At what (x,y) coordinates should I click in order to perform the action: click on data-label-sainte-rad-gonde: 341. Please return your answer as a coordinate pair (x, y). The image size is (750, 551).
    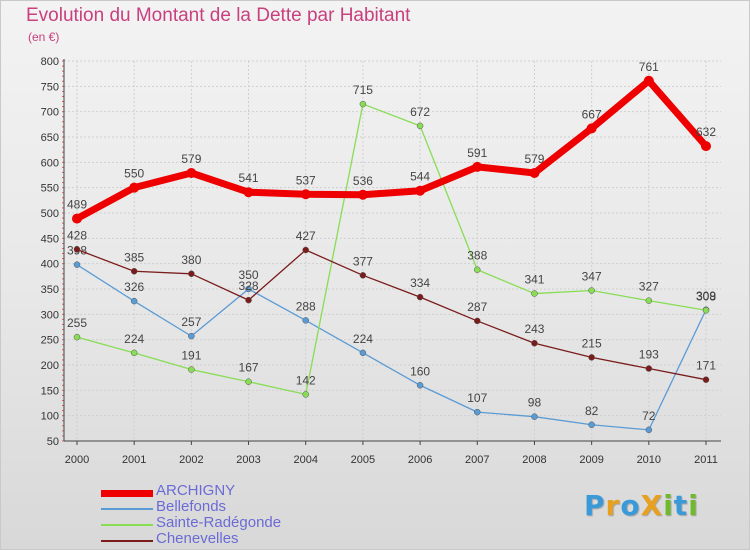
    Looking at the image, I should click on (534, 280).